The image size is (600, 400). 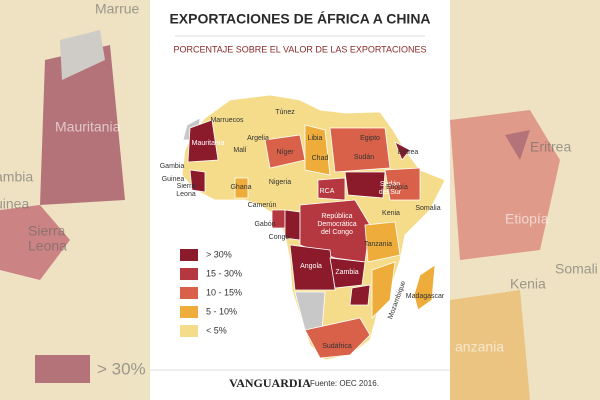 I want to click on country-label: RCA, so click(x=327, y=191).